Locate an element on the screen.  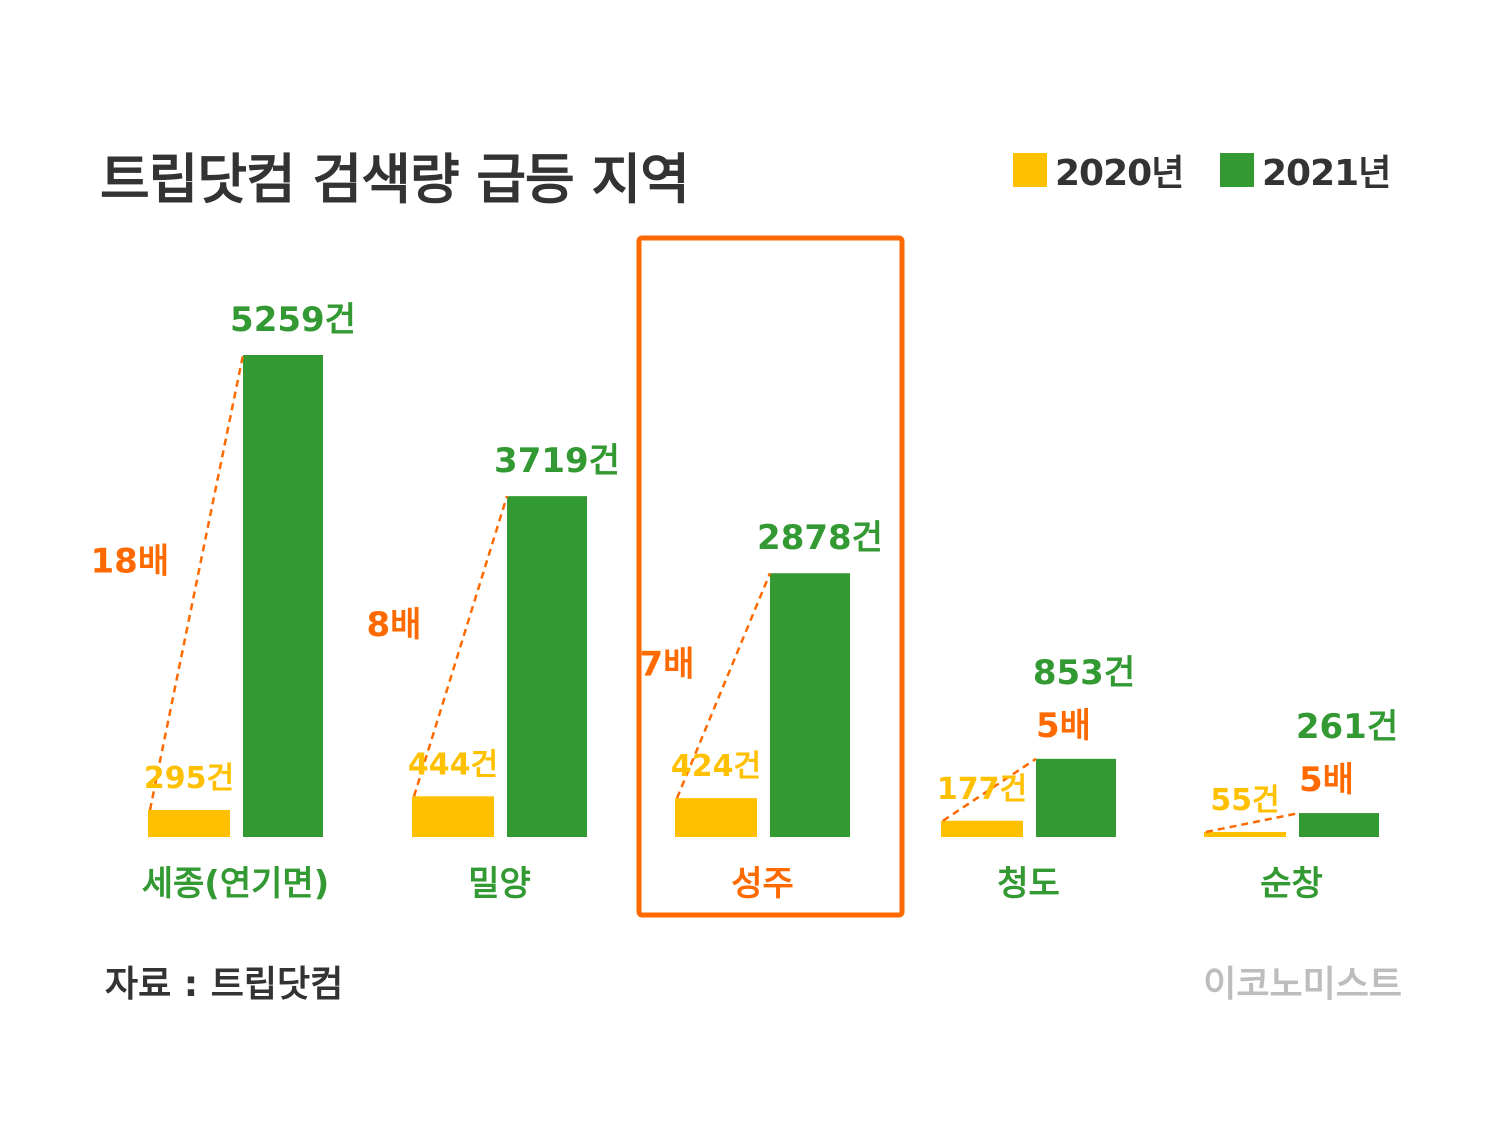
value-label-2021: 5259건 is located at coordinates (293, 320).